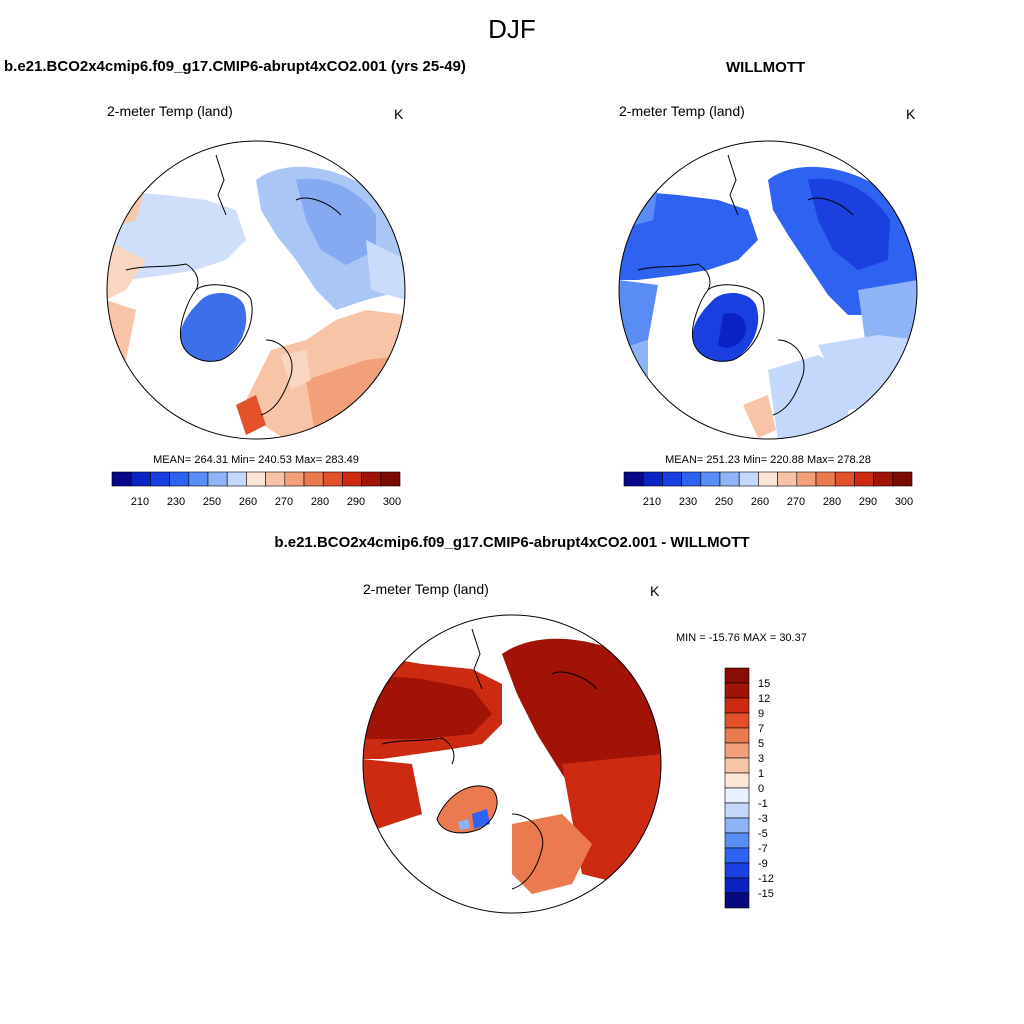 The image size is (1024, 1024). I want to click on obs-polar-map, so click(768, 290).